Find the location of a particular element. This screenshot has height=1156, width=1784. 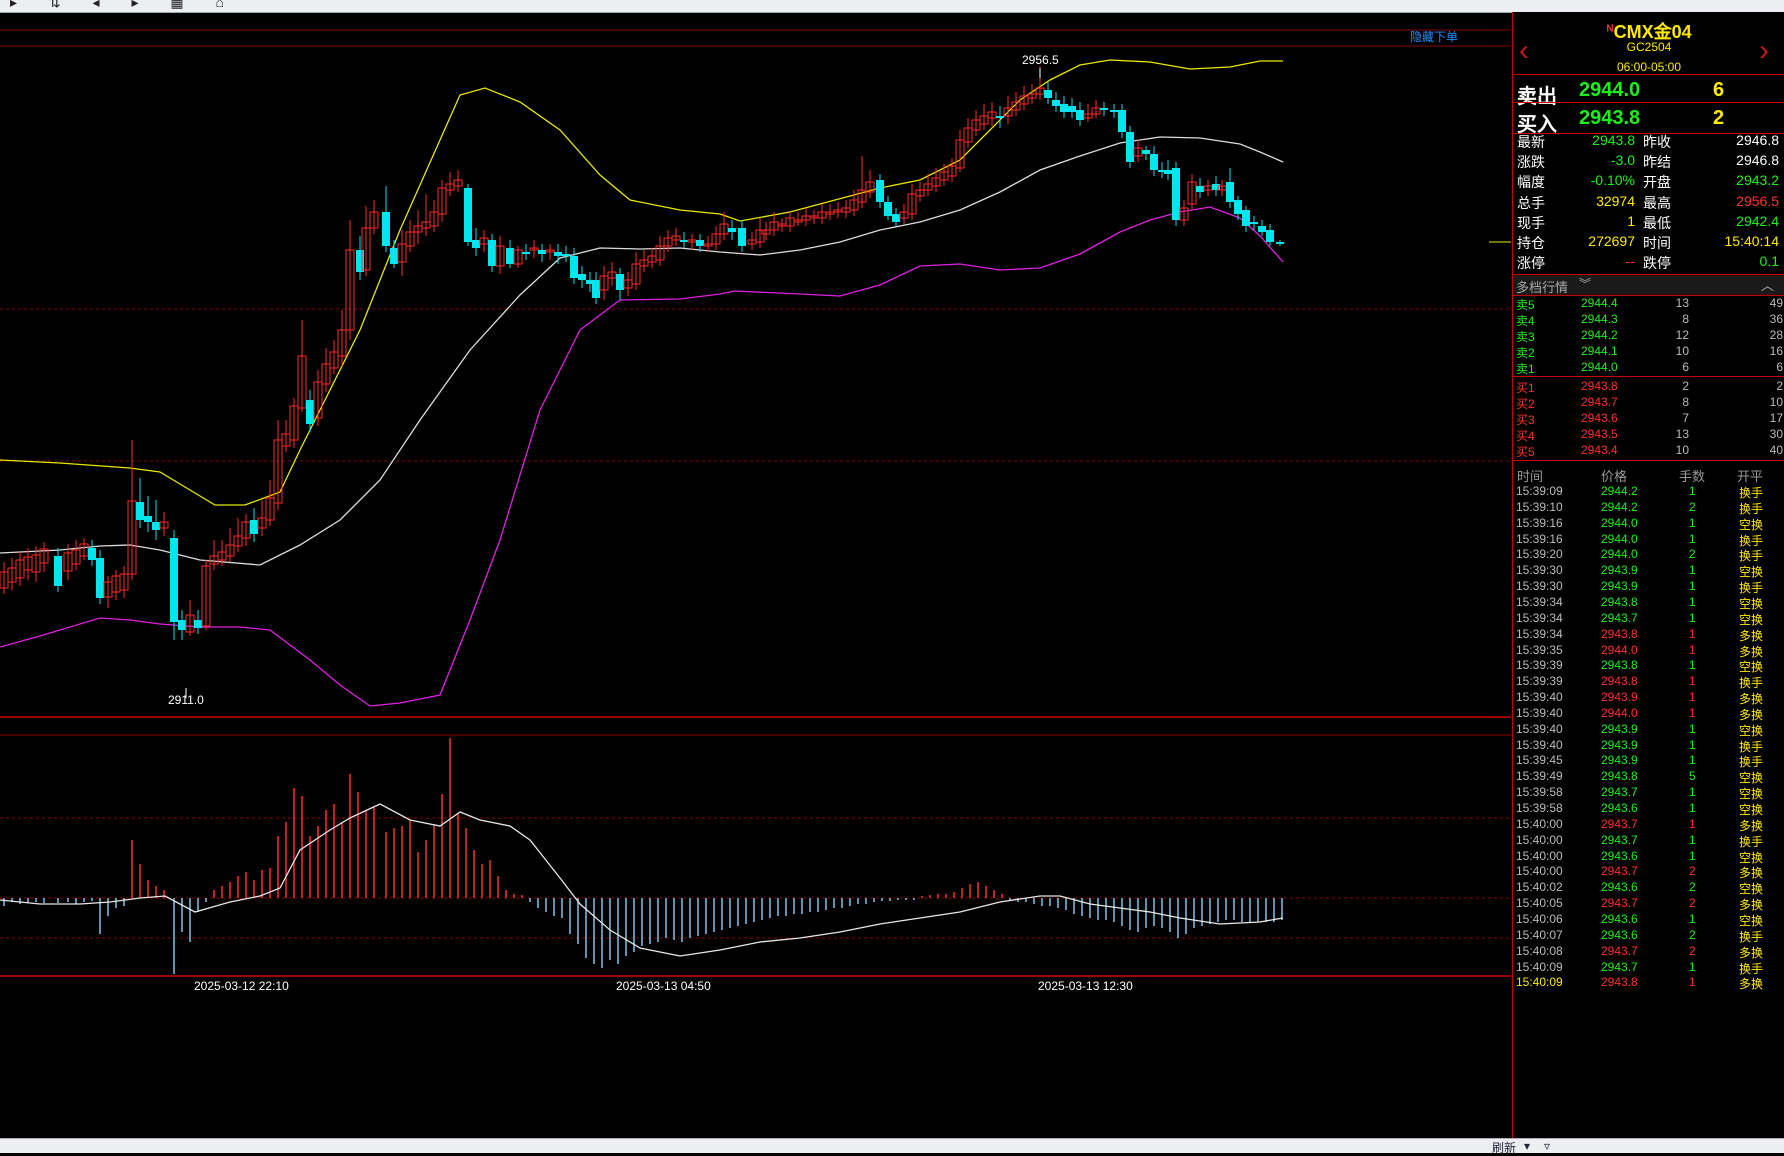

hide-order-button: 隐藏下单 is located at coordinates (1434, 37).